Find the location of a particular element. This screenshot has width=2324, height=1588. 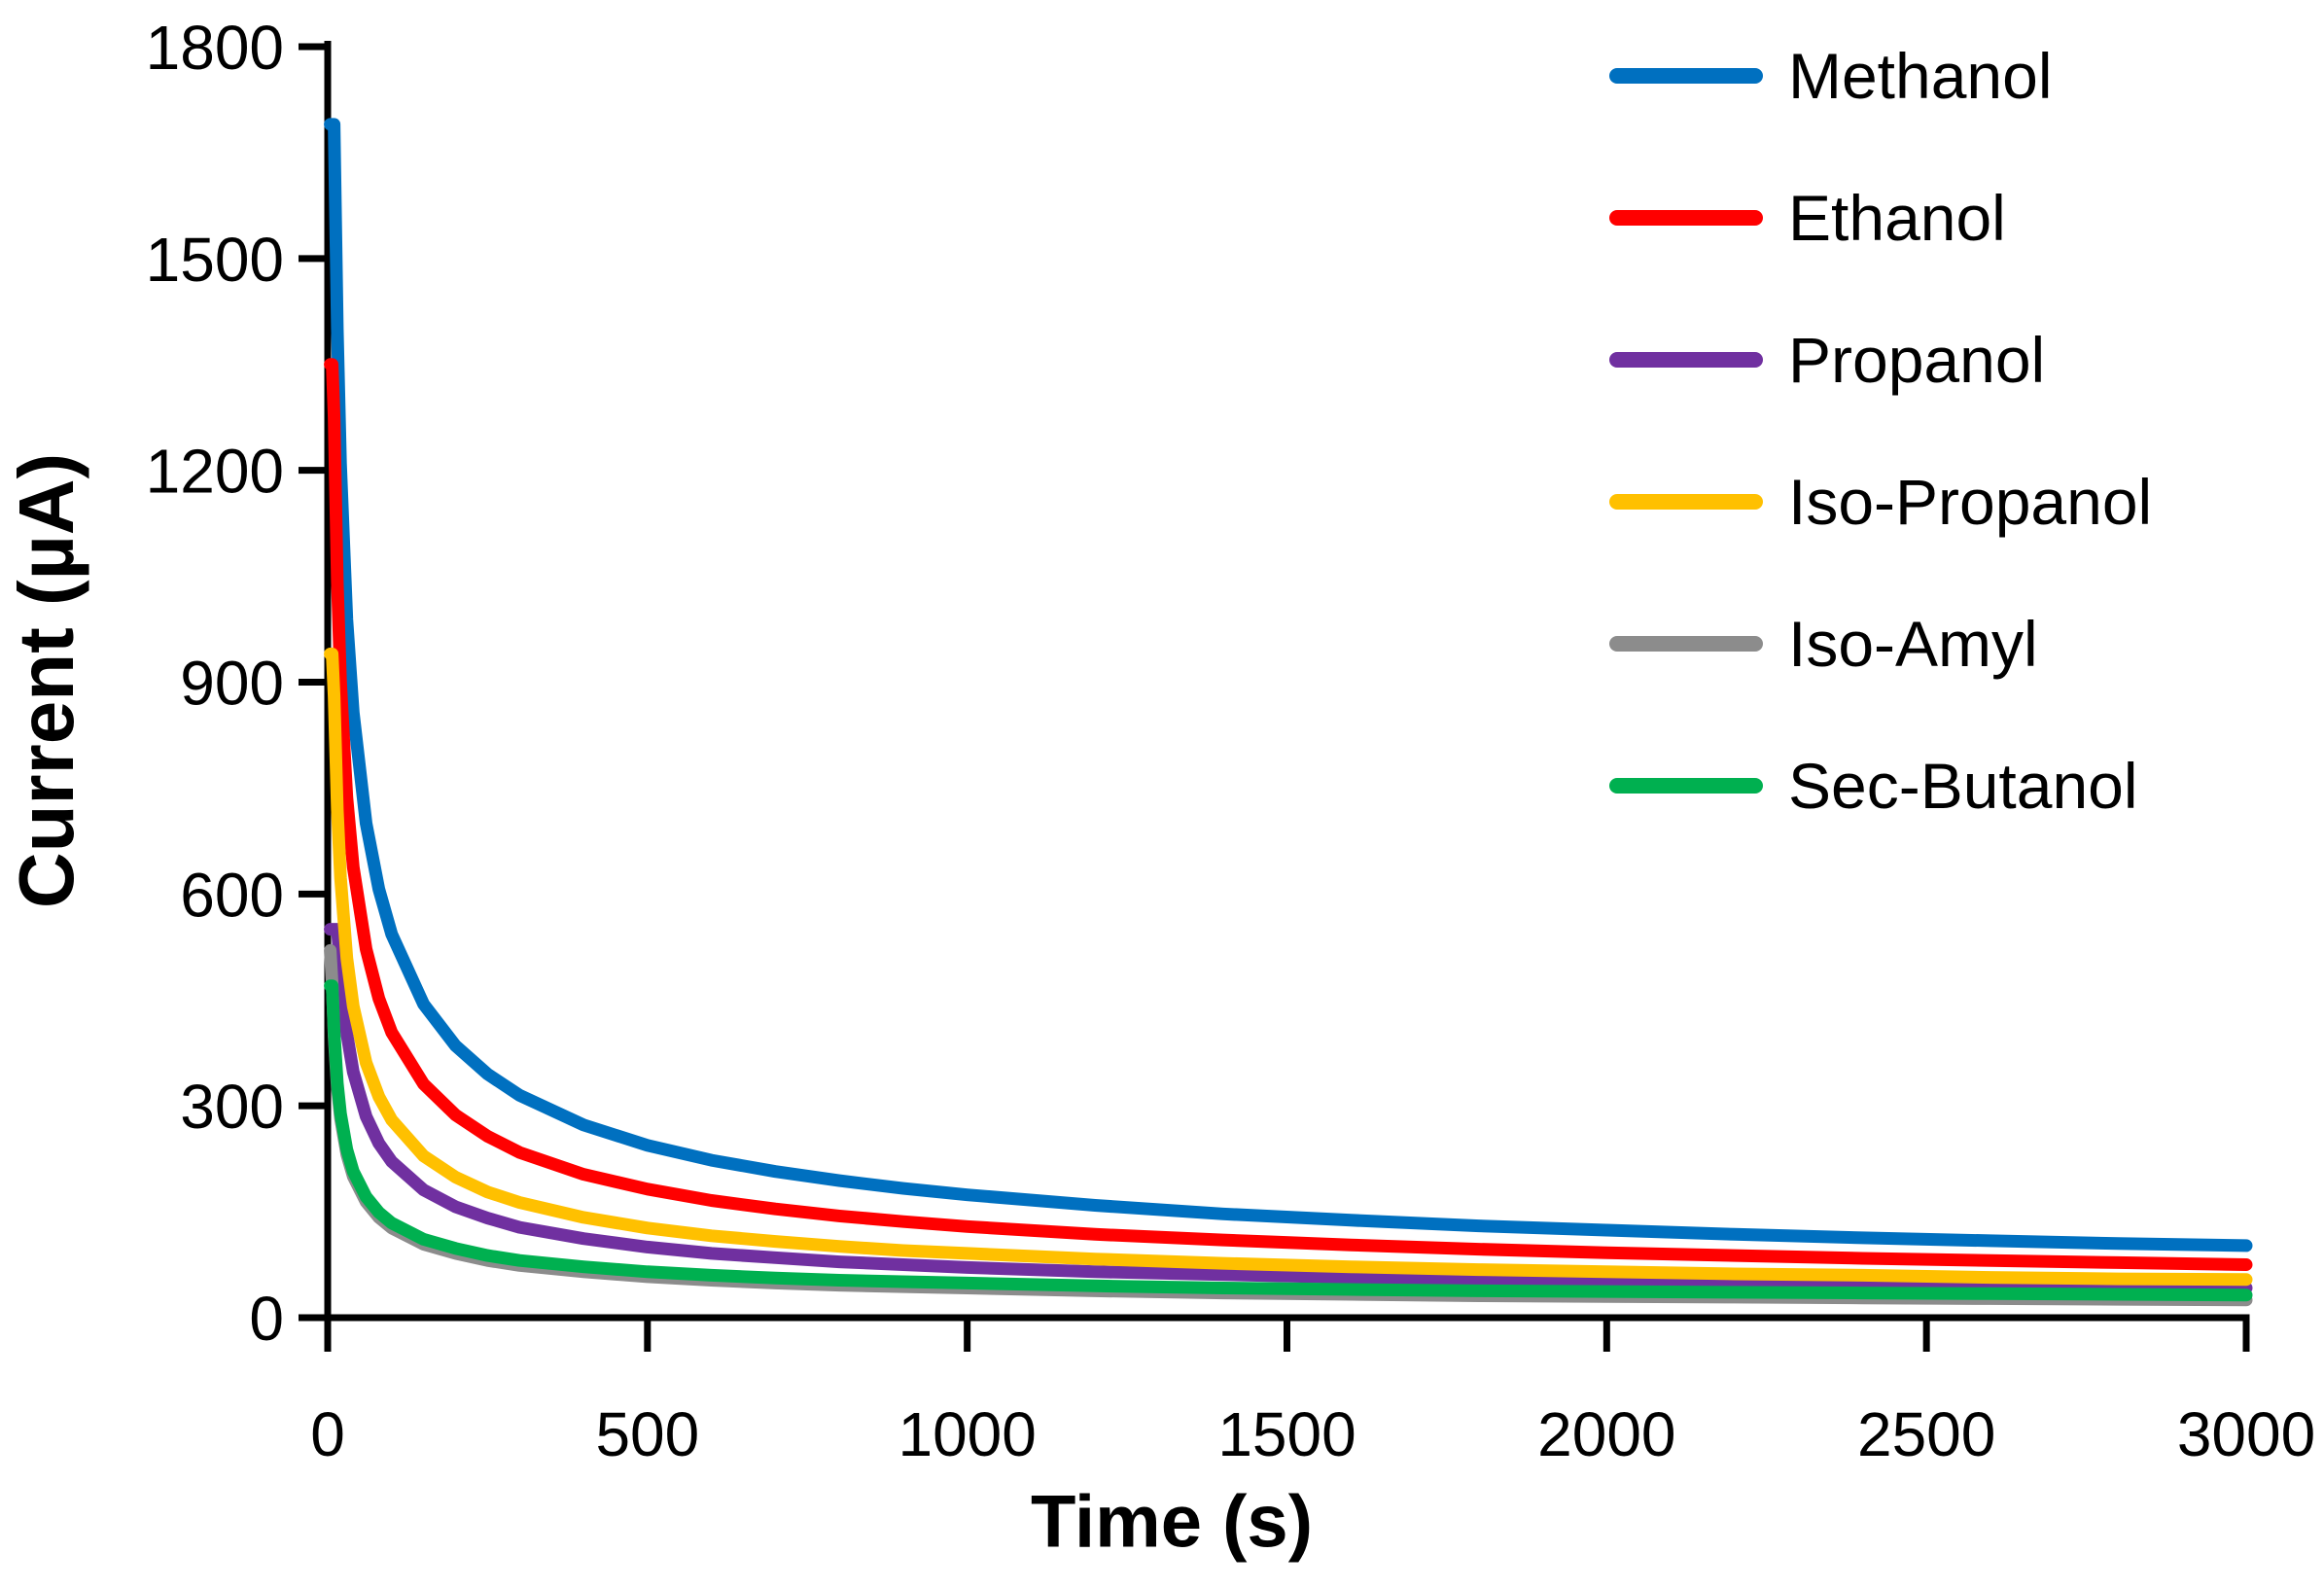

x-tick-label: 0 is located at coordinates (327, 1434).